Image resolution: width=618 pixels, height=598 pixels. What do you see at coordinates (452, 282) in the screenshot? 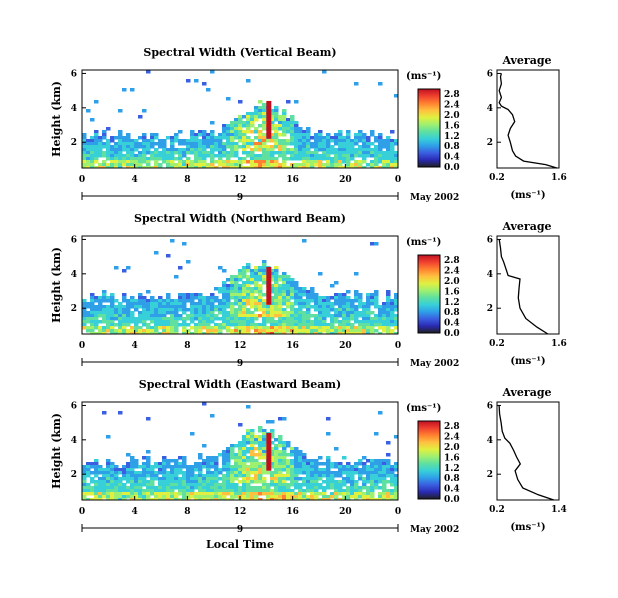
I see `colorbar-tick-label: 2.0` at bounding box center [452, 282].